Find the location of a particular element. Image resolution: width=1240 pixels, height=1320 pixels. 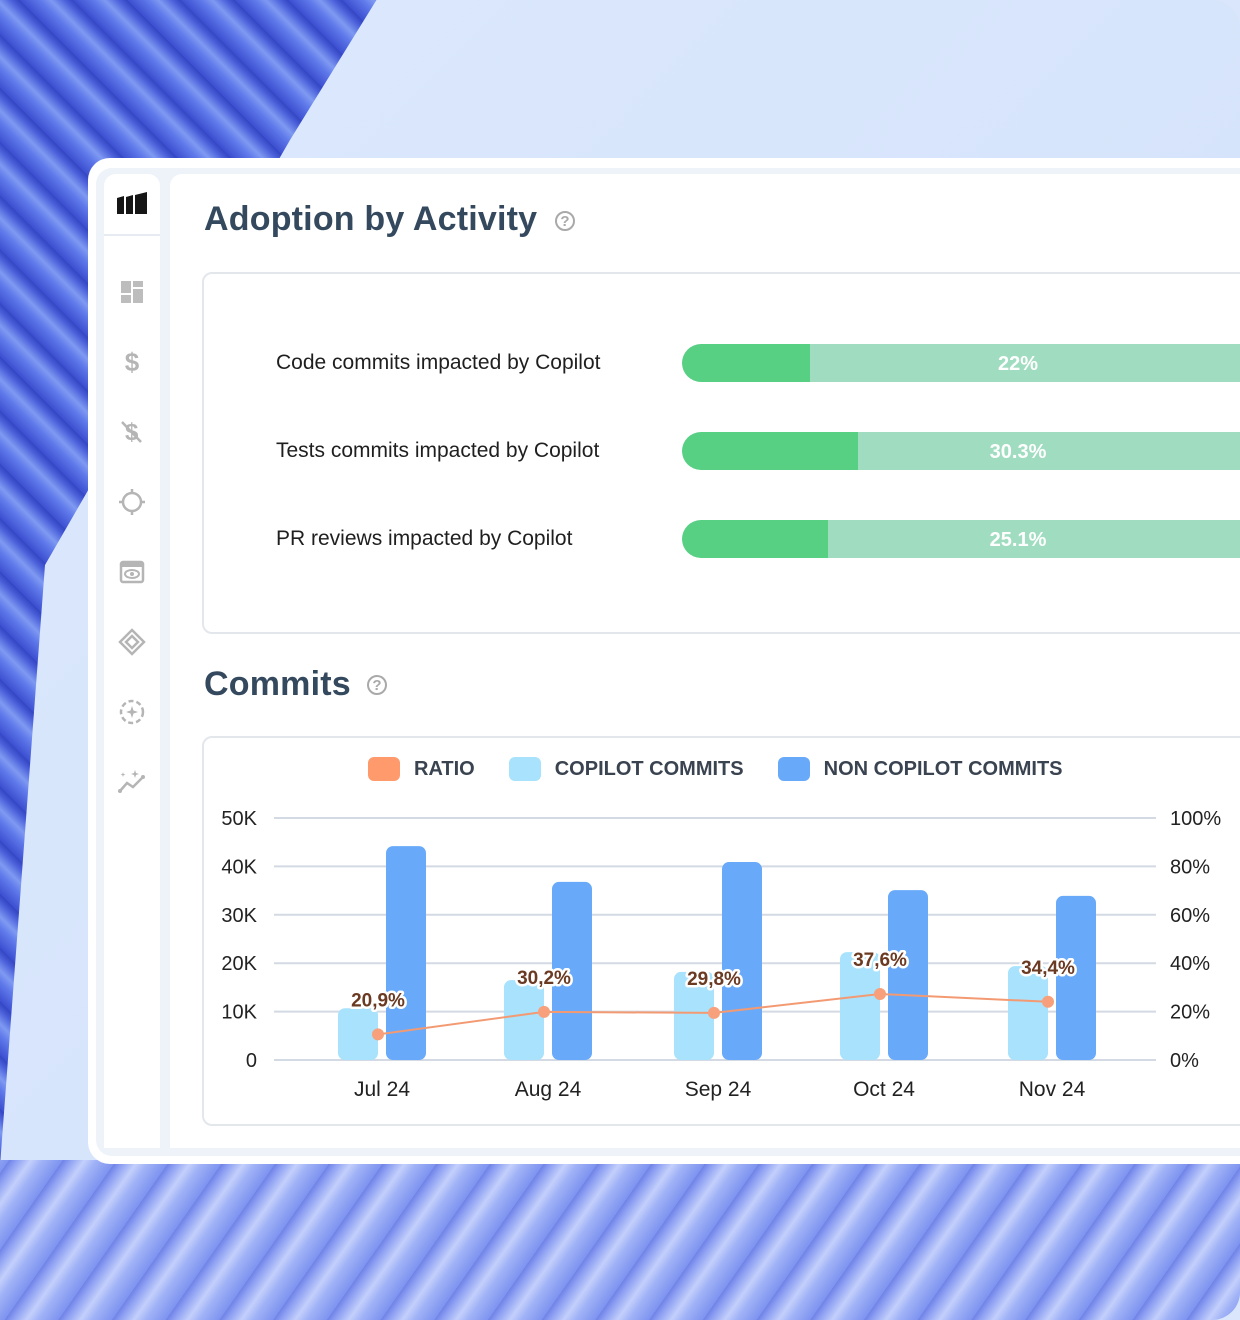

logo-icon is located at coordinates (132, 203).